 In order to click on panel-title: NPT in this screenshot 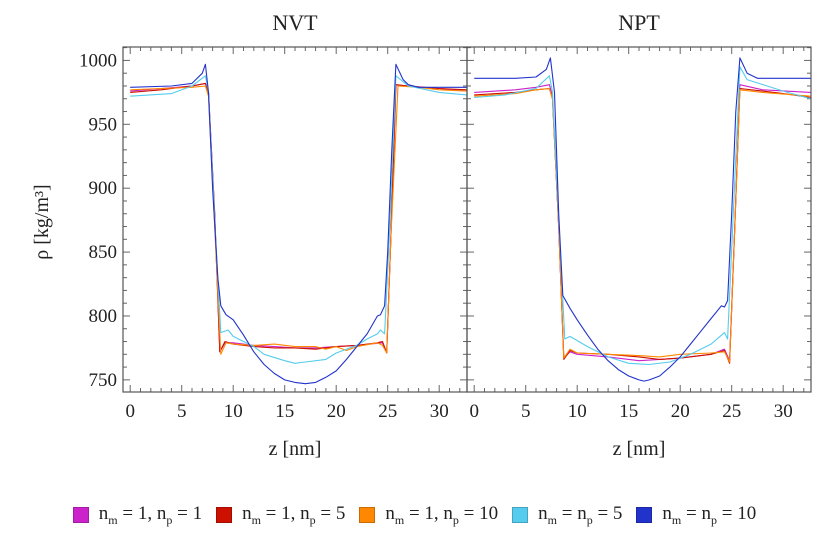, I will do `click(639, 22)`.